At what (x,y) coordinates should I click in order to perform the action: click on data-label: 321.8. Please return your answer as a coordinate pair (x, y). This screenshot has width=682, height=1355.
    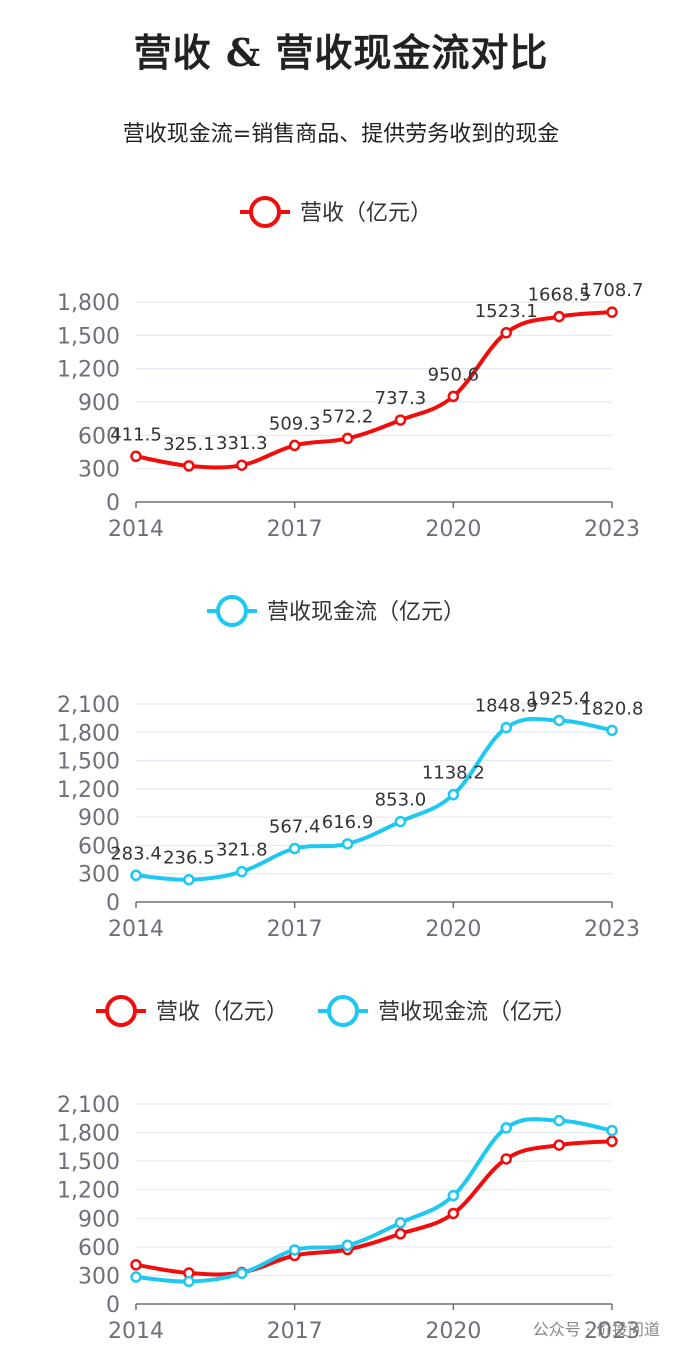
    Looking at the image, I should click on (242, 850).